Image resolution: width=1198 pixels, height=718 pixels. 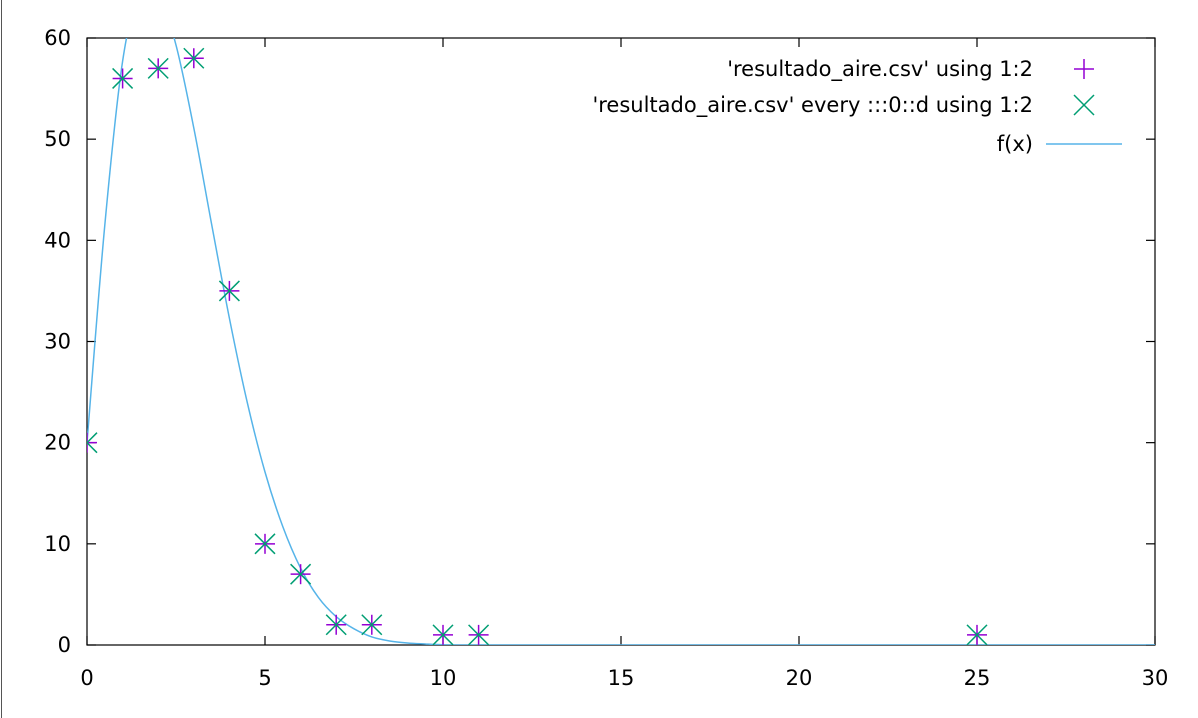 I want to click on y-tick-label: 10, so click(x=57, y=544).